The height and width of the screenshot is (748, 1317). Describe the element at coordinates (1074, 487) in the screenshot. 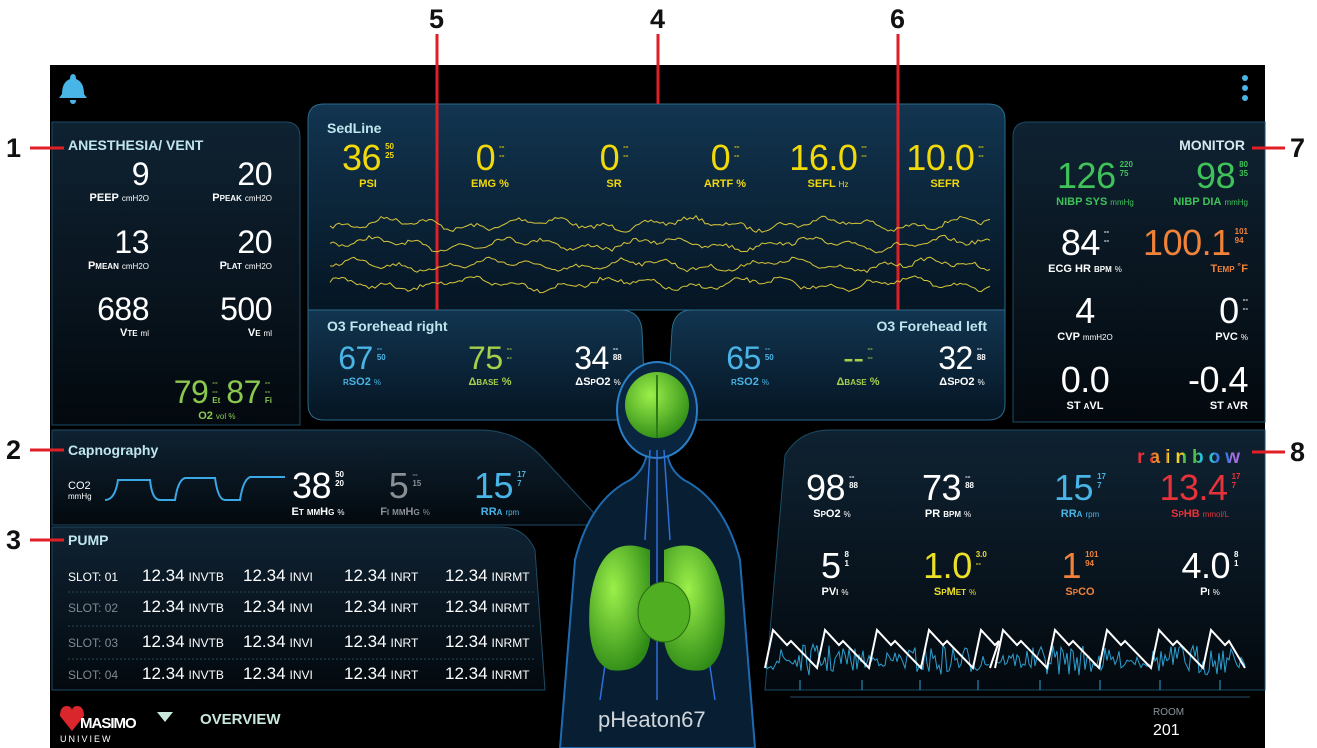

I see `vital-value: 15` at that location.